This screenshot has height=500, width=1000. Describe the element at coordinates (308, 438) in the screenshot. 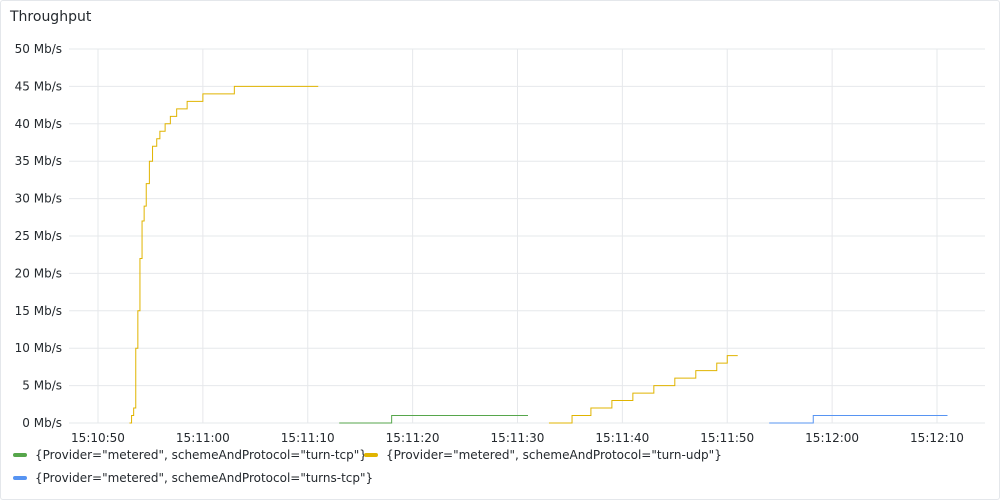

I see `x-tick-label: 15:11:10` at that location.